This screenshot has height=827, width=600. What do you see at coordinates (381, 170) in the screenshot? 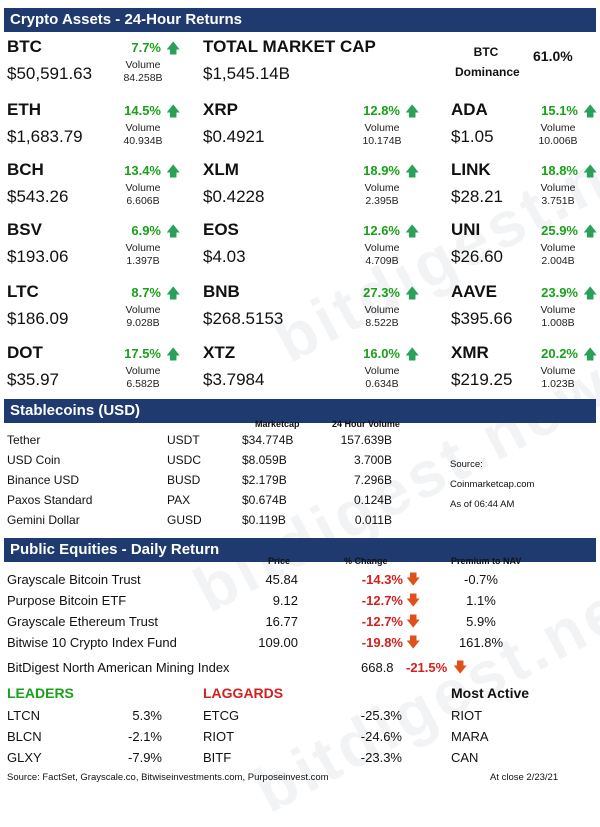
I see `coin-change: 18.9%` at bounding box center [381, 170].